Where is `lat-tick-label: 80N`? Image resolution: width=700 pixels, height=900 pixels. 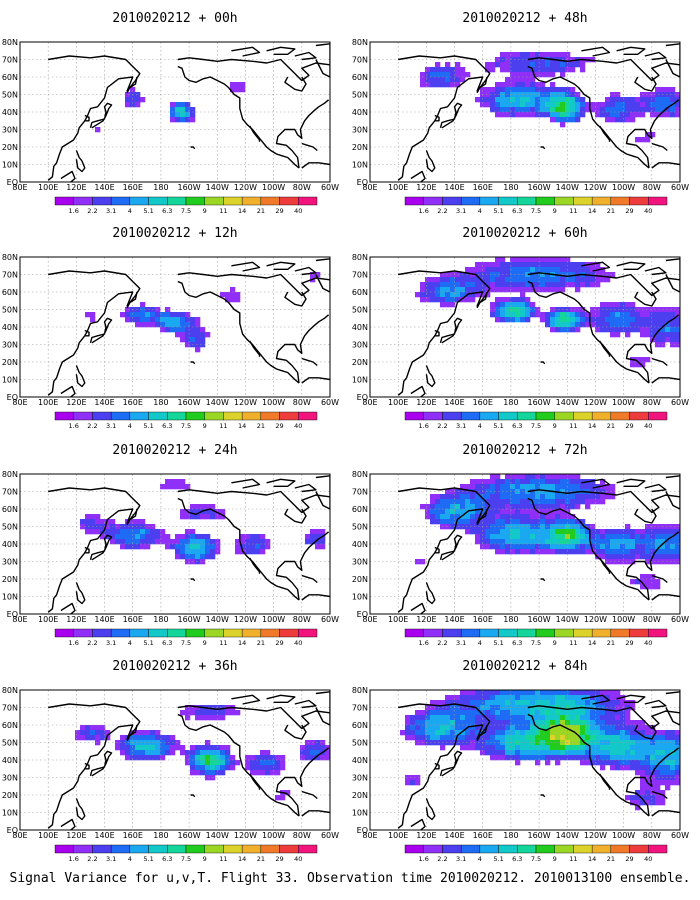 lat-tick-label: 80N is located at coordinates (10, 42).